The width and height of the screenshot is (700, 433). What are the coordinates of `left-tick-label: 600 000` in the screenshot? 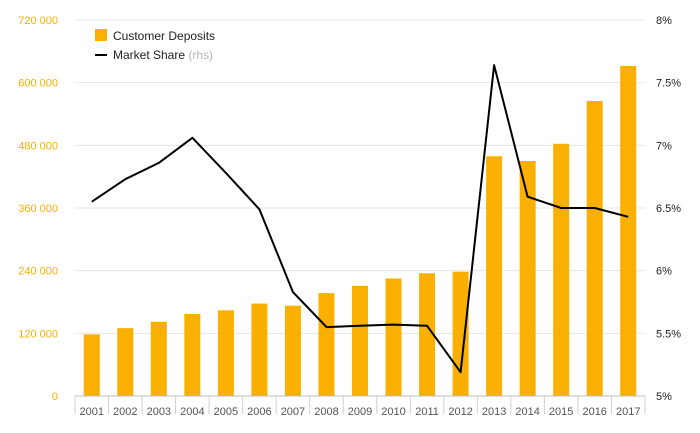 It's located at (38, 84).